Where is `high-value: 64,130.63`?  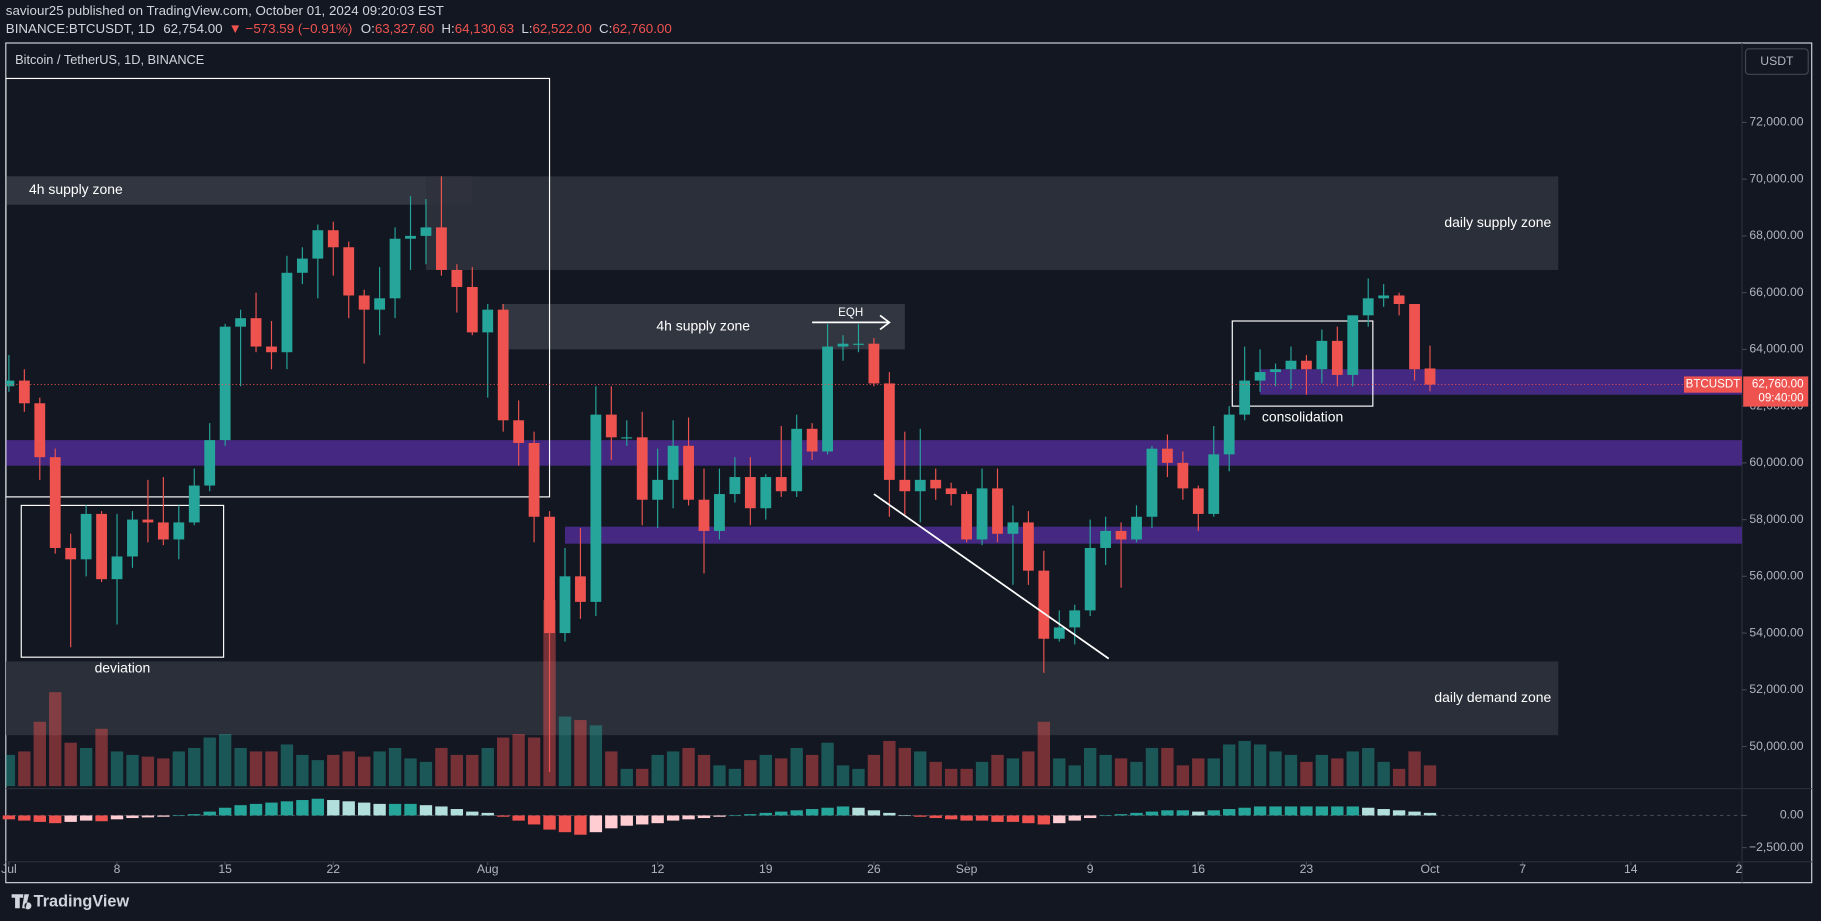 high-value: 64,130.63 is located at coordinates (484, 28).